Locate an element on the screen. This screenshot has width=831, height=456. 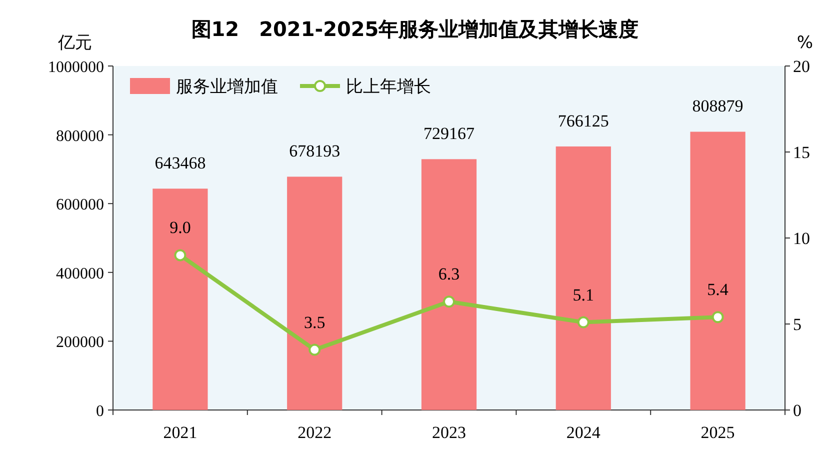
y2-tick-label: 0 is located at coordinates (797, 410).